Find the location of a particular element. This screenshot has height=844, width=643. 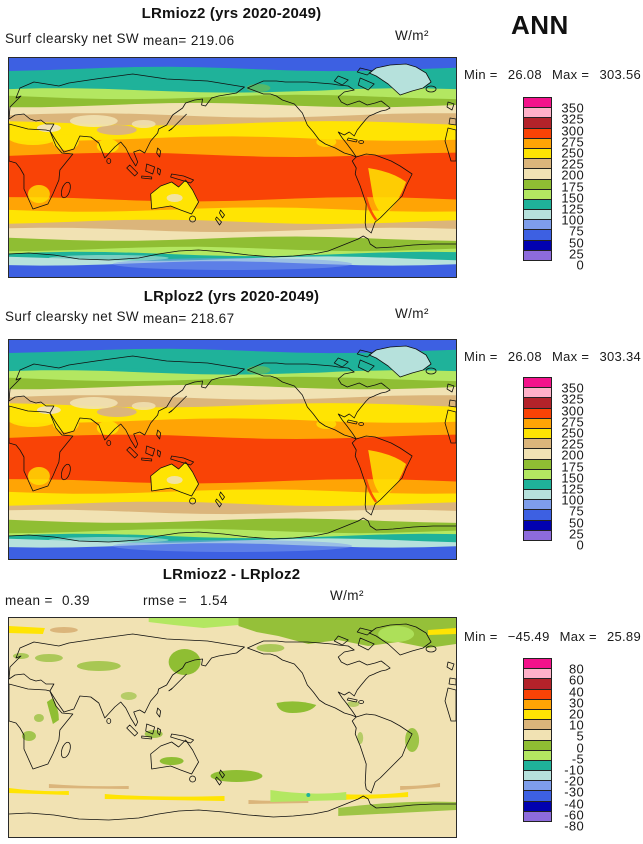

panel1-minmax: Min = 26.08 Max = 303.56 is located at coordinates (552, 74).